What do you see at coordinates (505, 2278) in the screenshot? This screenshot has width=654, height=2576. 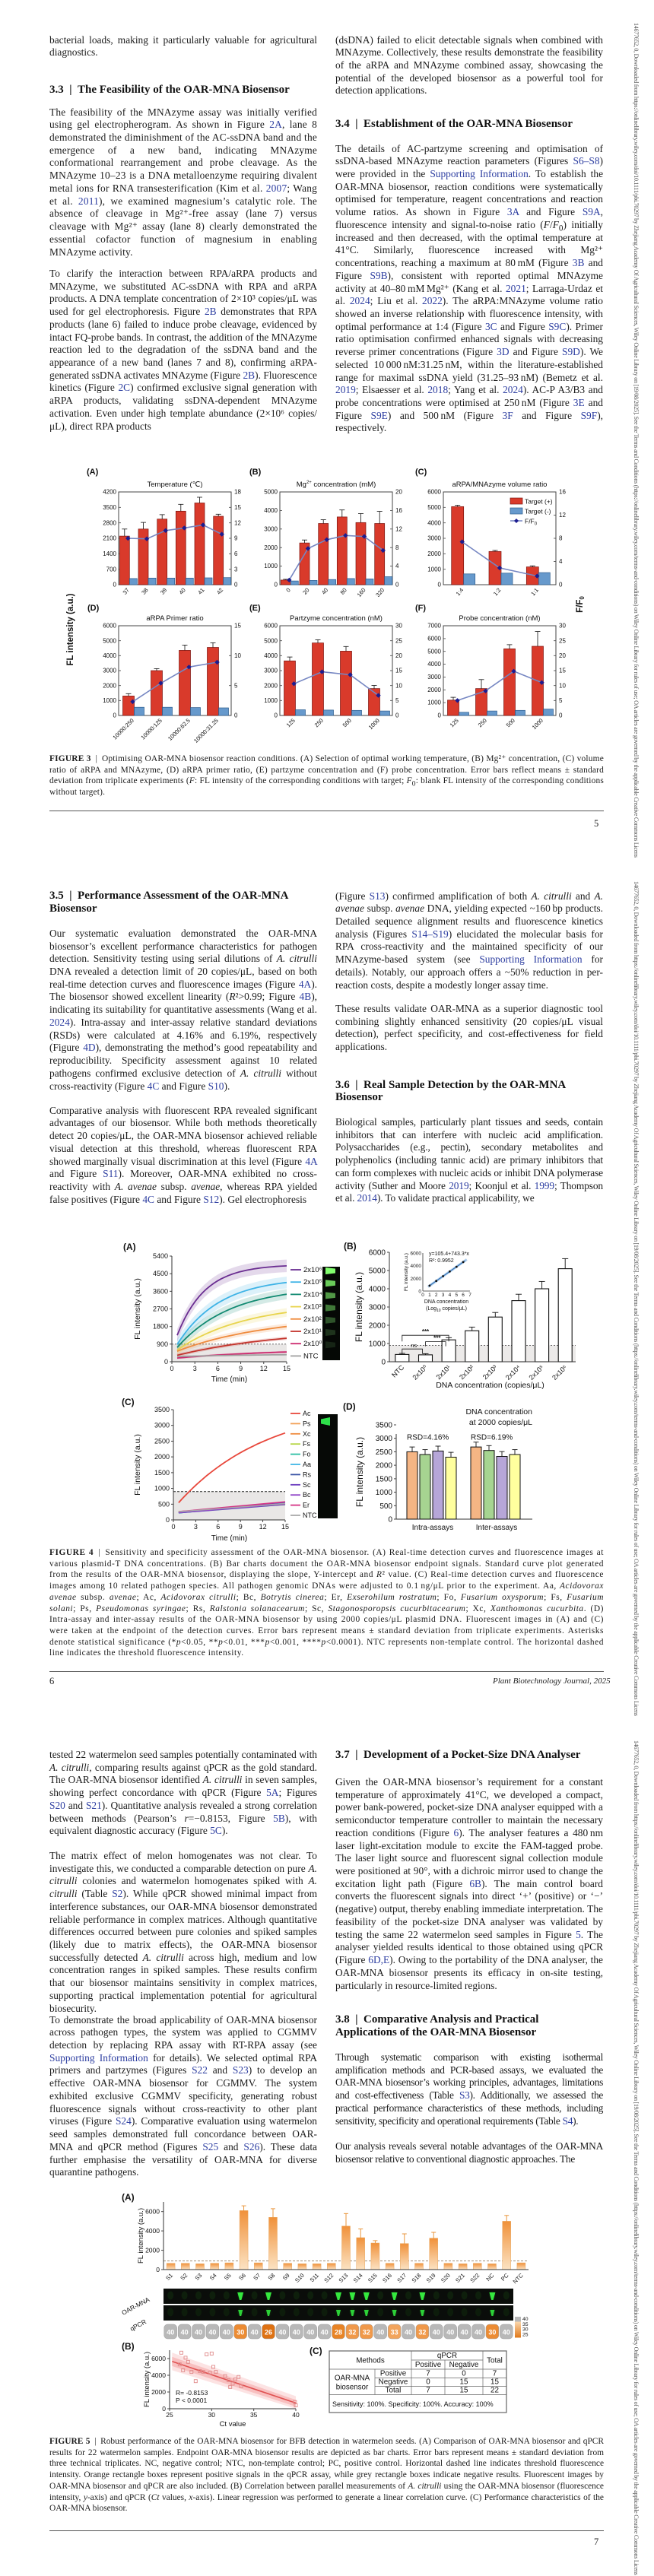 I see `svg-text: PC` at bounding box center [505, 2278].